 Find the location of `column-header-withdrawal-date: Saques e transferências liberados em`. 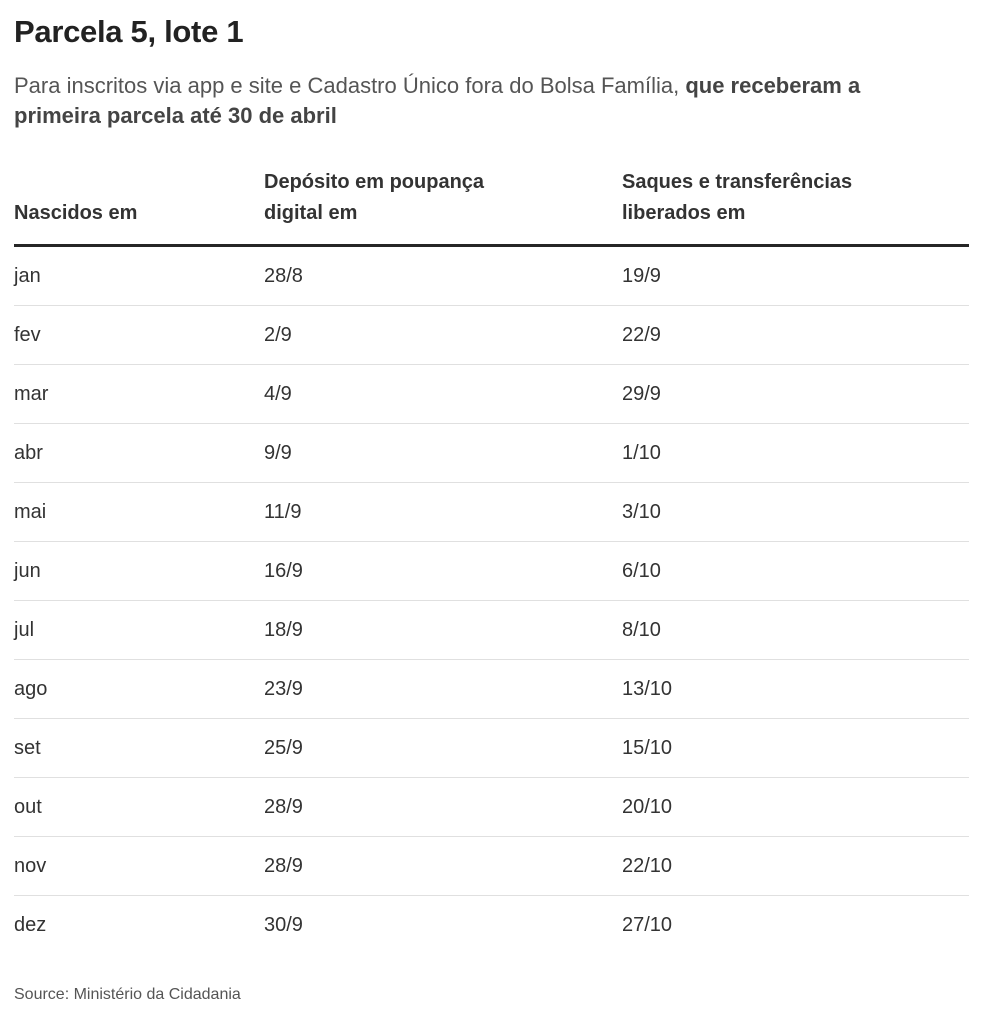

column-header-withdrawal-date: Saques e transferências liberados em is located at coordinates (795, 207).